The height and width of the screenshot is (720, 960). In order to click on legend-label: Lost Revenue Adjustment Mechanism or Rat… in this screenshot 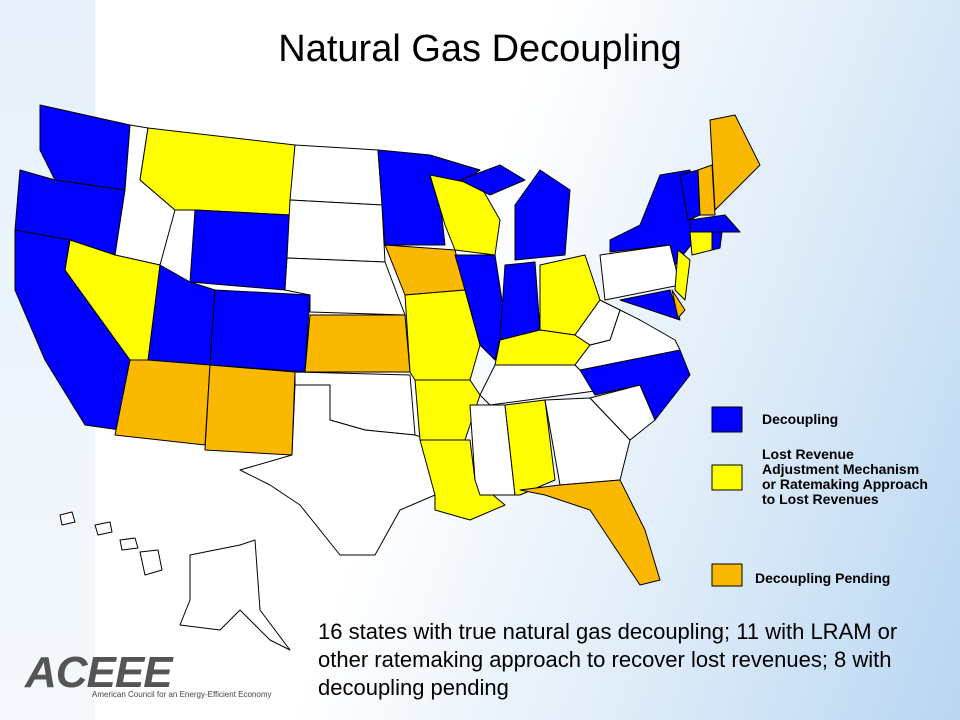, I will do `click(845, 476)`.